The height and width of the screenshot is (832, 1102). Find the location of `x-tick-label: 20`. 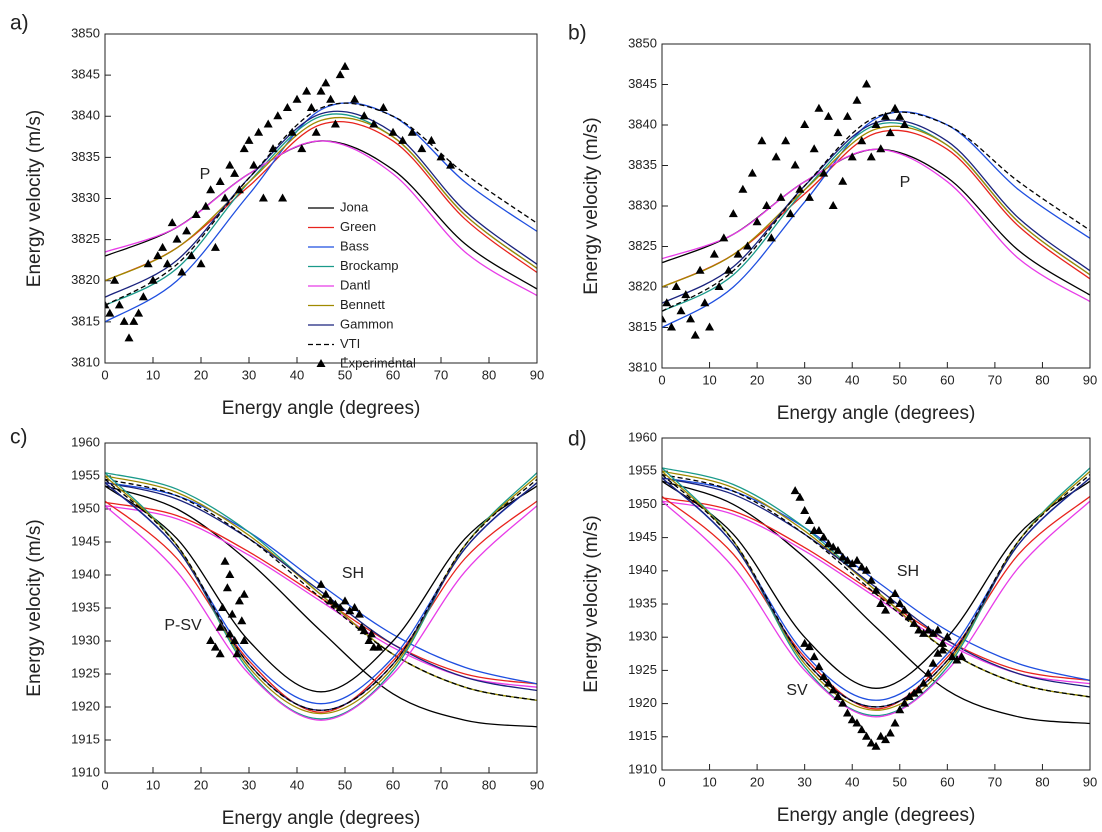

x-tick-label: 20 is located at coordinates (757, 781).